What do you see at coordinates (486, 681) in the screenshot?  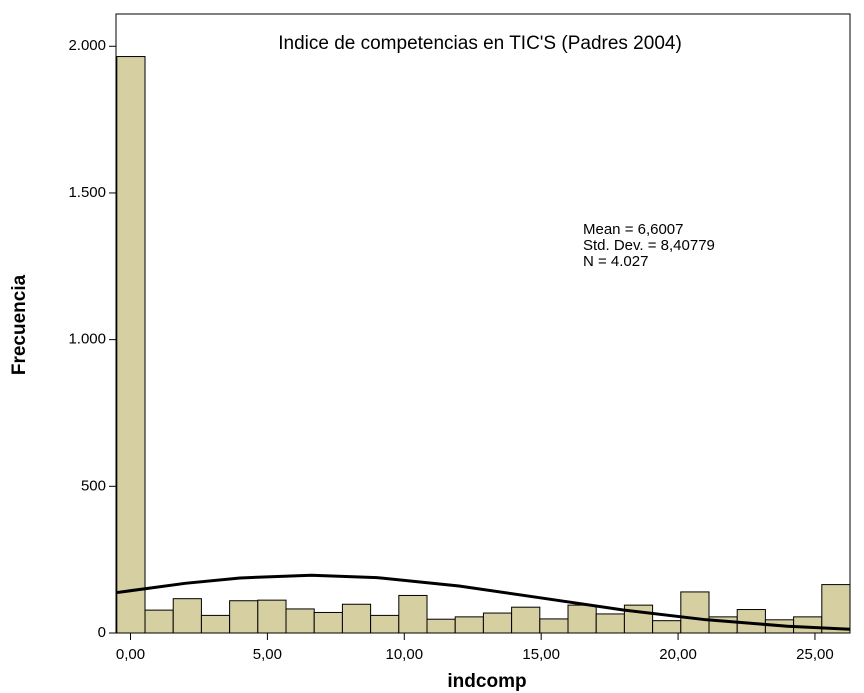 I see `x-axis-label: indcomp` at bounding box center [486, 681].